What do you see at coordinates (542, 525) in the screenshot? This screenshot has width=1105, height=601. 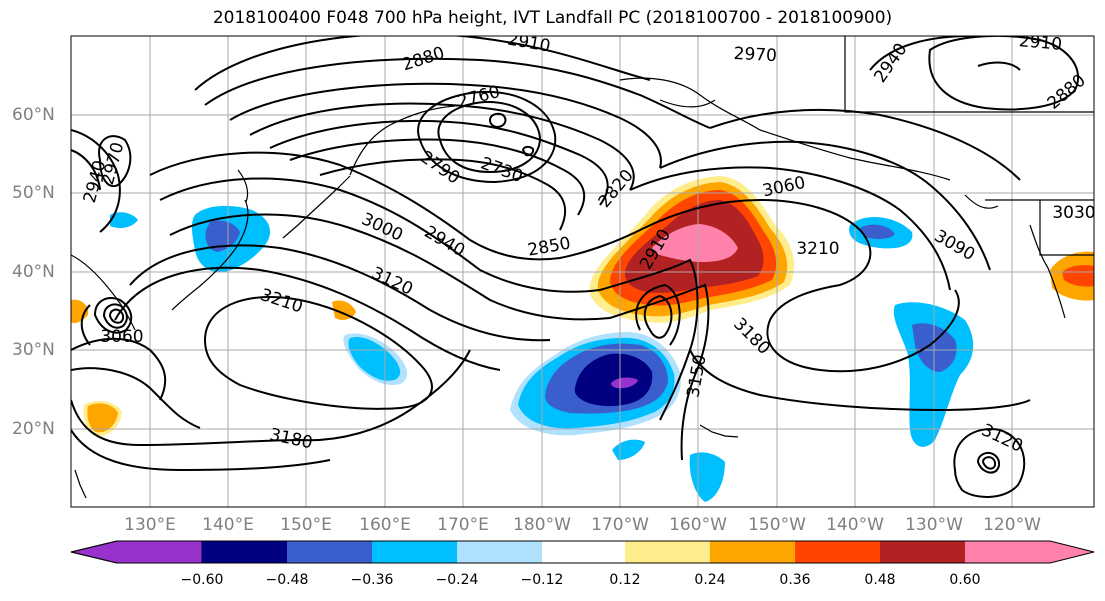 I see `longitude-label: 180°W` at bounding box center [542, 525].